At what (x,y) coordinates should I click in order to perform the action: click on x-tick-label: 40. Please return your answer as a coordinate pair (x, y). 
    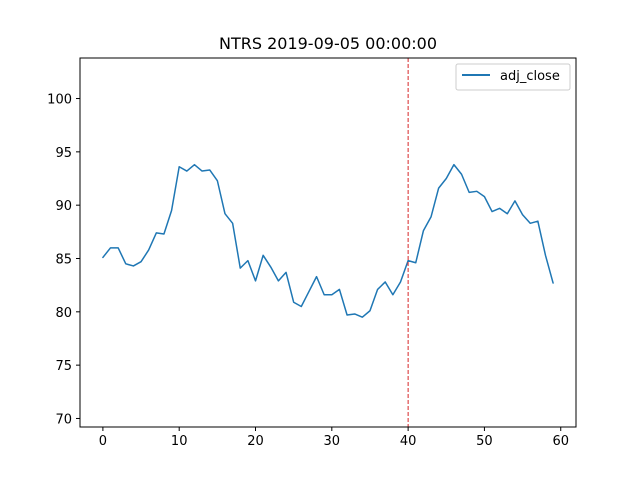
    Looking at the image, I should click on (408, 441).